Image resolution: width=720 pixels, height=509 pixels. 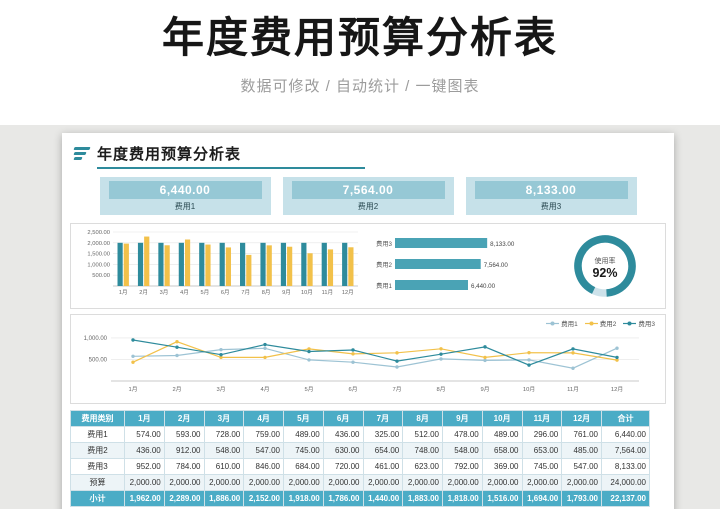 What do you see at coordinates (396, 389) in the screenshot?
I see `svg-text: 7月` at bounding box center [396, 389].